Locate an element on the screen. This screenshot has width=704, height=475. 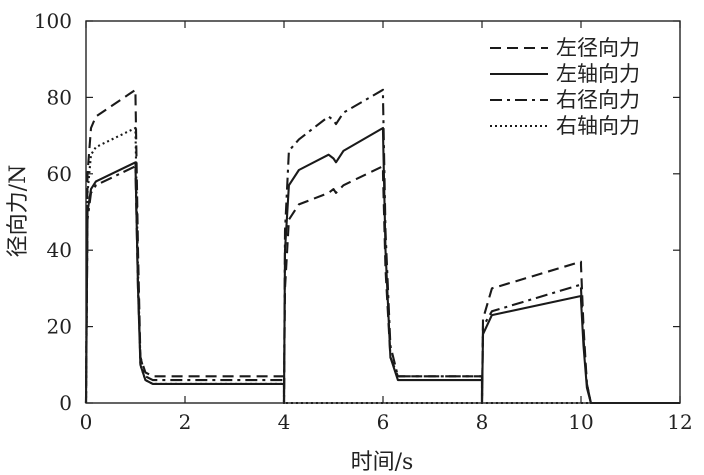
legend-label: 左轴向力 is located at coordinates (598, 74).